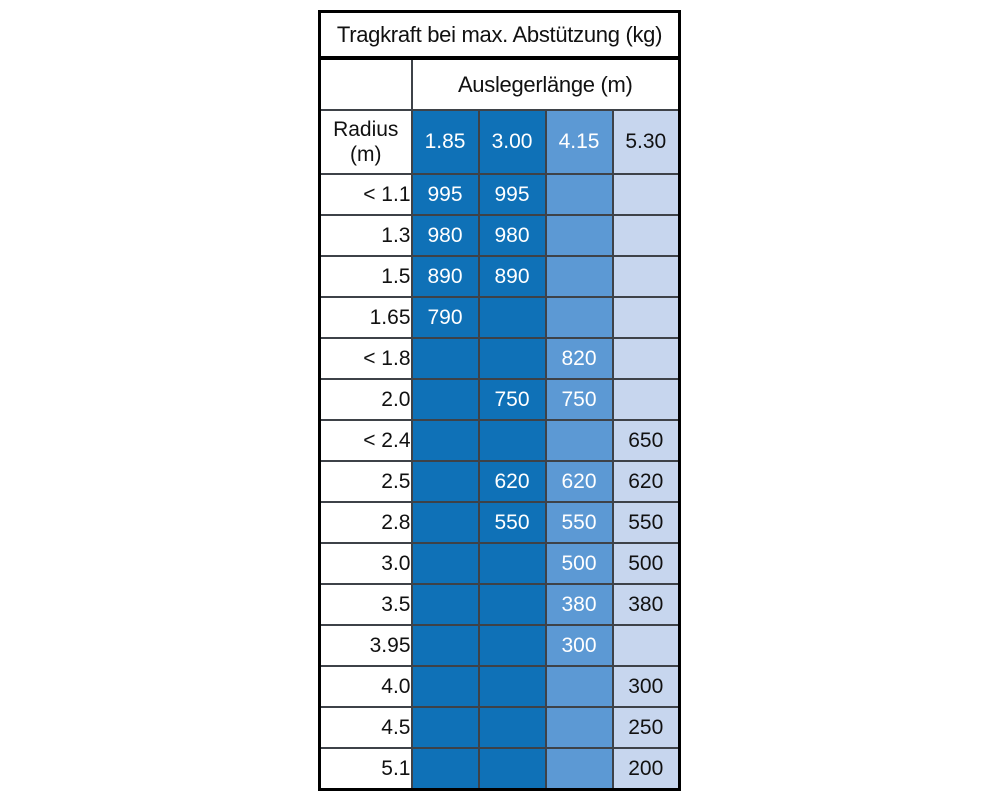 This screenshot has width=1000, height=800. I want to click on column-header-row: Radius (m) 1.85 3.00 4.15 5.30, so click(499, 142).